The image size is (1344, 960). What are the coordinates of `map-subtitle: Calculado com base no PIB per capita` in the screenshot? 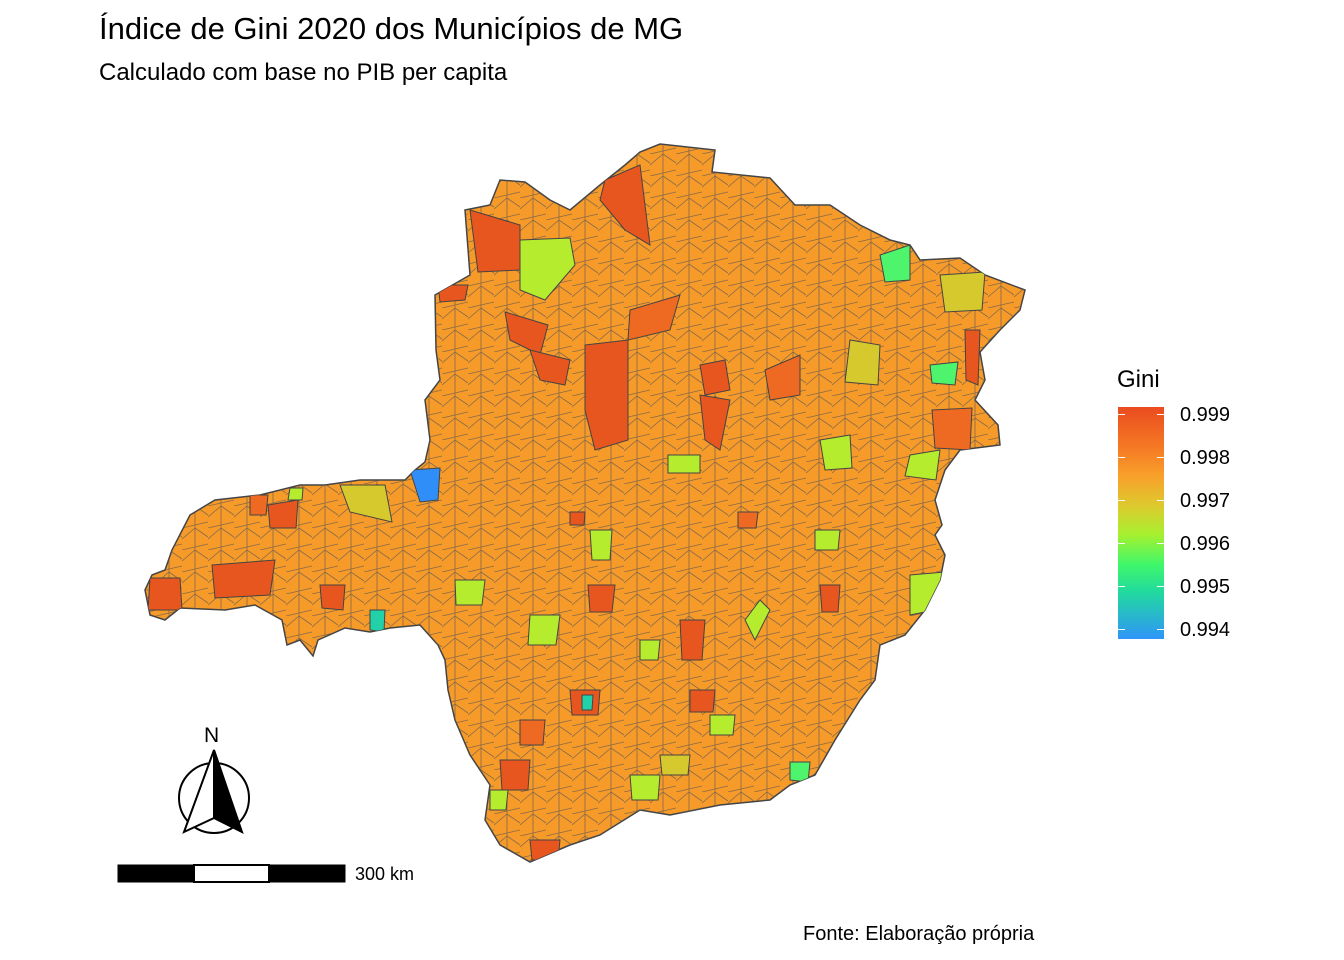 It's located at (303, 72).